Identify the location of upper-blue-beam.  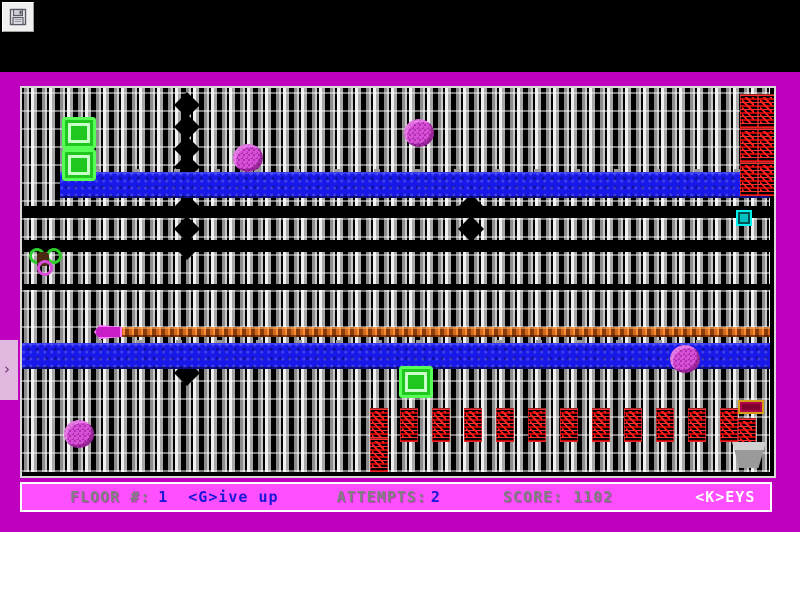
(415, 183).